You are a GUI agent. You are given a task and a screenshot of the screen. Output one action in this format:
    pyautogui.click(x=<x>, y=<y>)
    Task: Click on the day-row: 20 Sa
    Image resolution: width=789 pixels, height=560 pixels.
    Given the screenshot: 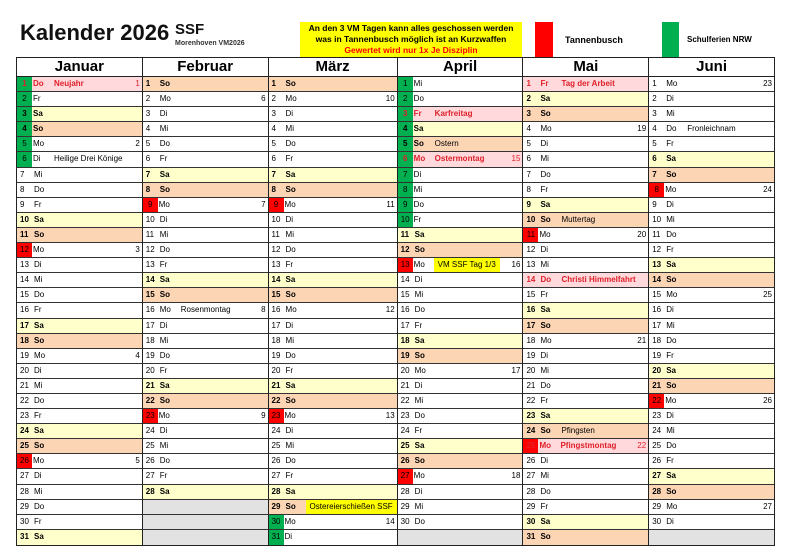 What is the action you would take?
    pyautogui.click(x=711, y=371)
    